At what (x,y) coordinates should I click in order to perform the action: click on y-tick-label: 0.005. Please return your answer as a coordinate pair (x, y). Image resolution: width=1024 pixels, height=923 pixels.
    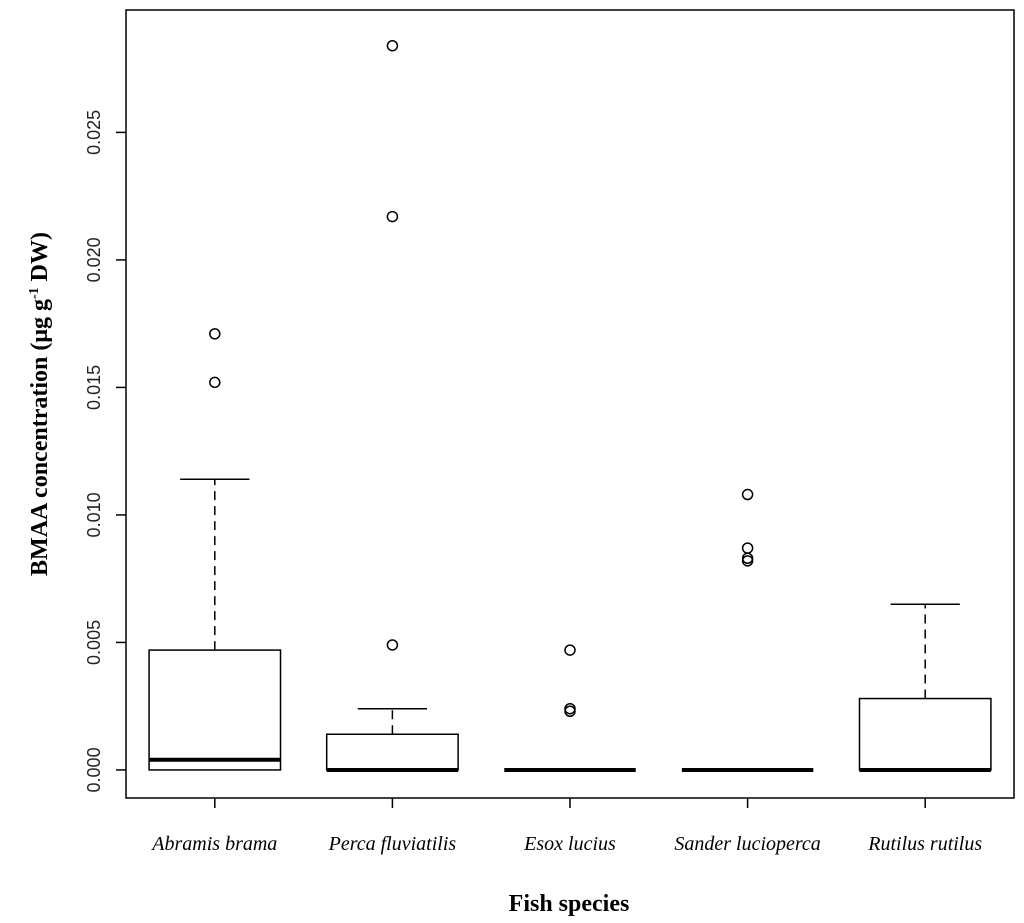
    Looking at the image, I should click on (94, 642).